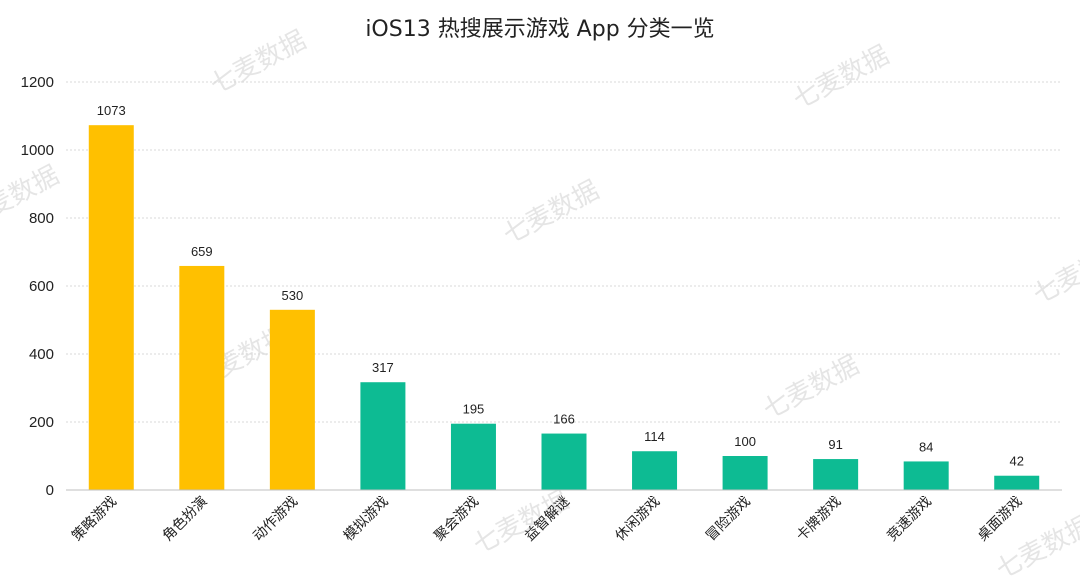  I want to click on y-tick-label: 600, so click(41, 286).